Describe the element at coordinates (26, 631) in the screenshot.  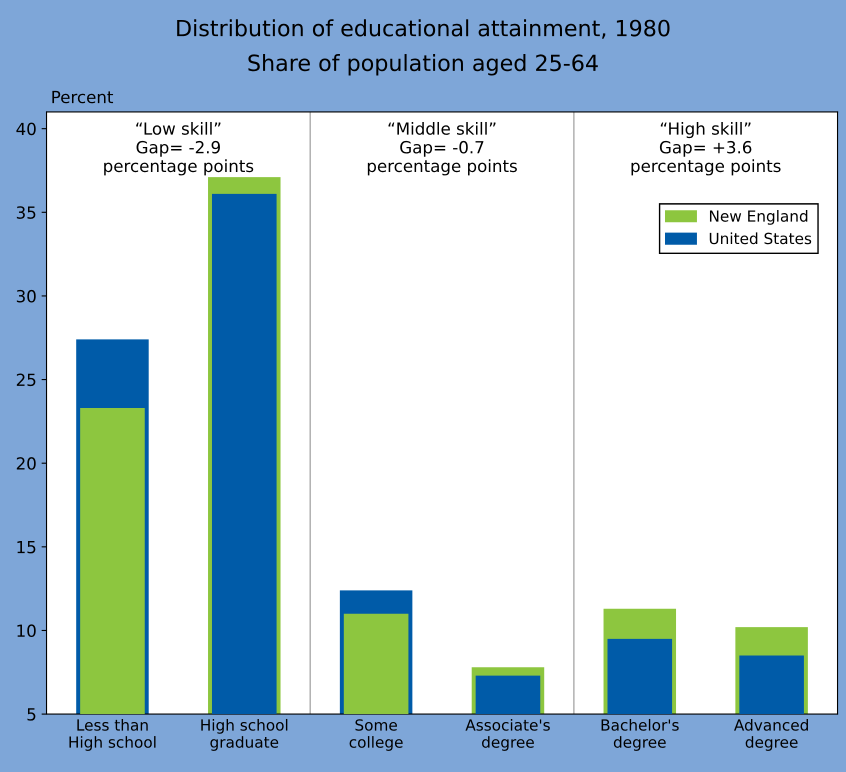
I see `y-tick-label: 10` at that location.